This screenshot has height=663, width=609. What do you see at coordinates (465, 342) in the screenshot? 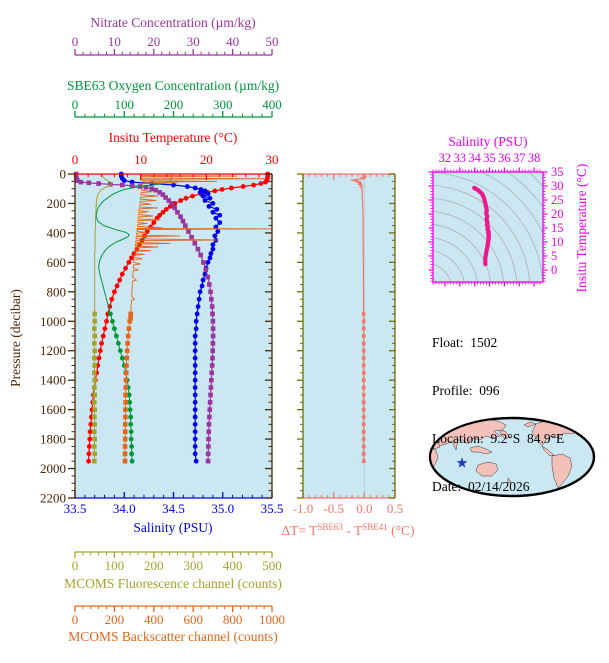
I see `float-id-line: Float: 1502` at bounding box center [465, 342].